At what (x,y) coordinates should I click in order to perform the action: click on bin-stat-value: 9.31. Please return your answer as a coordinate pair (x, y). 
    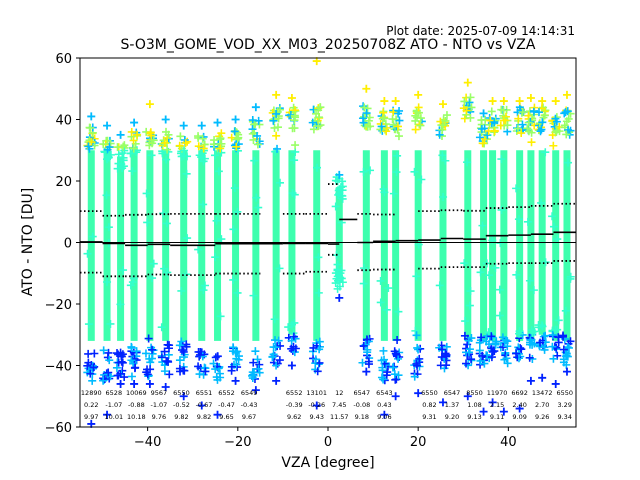
    Looking at the image, I should click on (429, 417).